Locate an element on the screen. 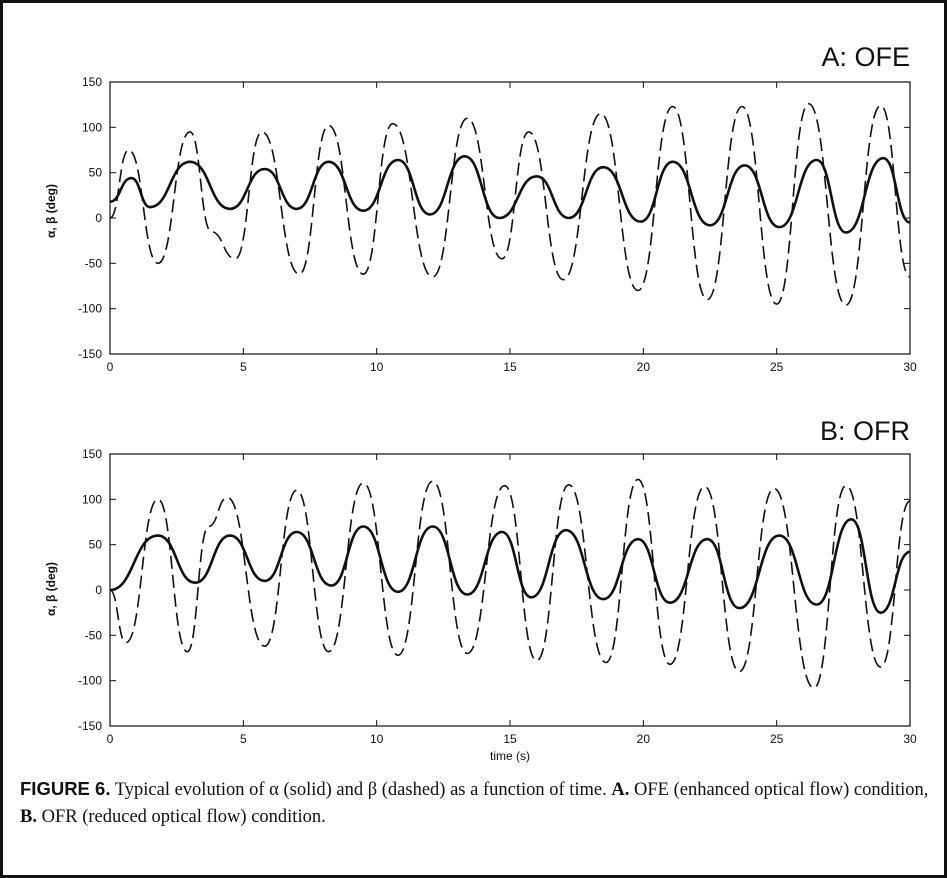  caption-a-label: A. is located at coordinates (620, 790).